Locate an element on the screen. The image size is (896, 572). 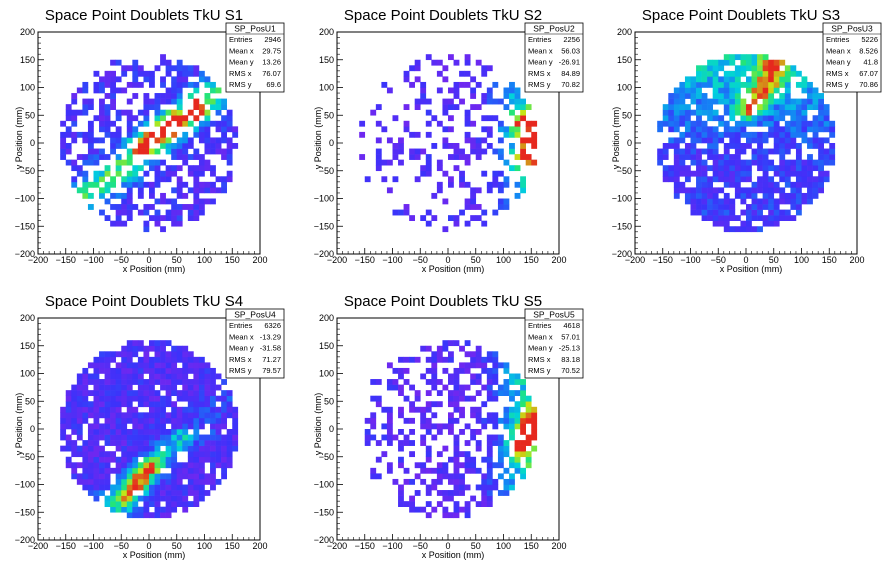
x-tick-label: −50 is located at coordinates (718, 260).